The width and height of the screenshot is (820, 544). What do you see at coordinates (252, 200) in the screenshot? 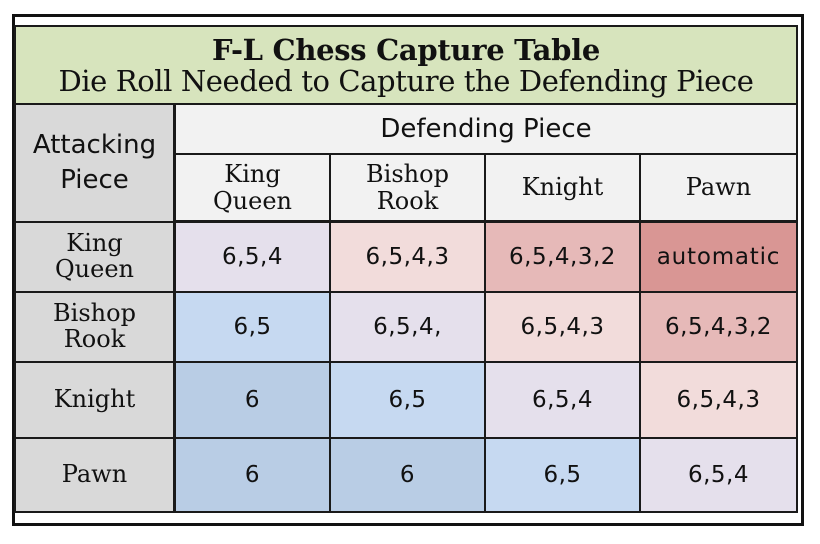
I see `column-header-line: Queen` at bounding box center [252, 200].